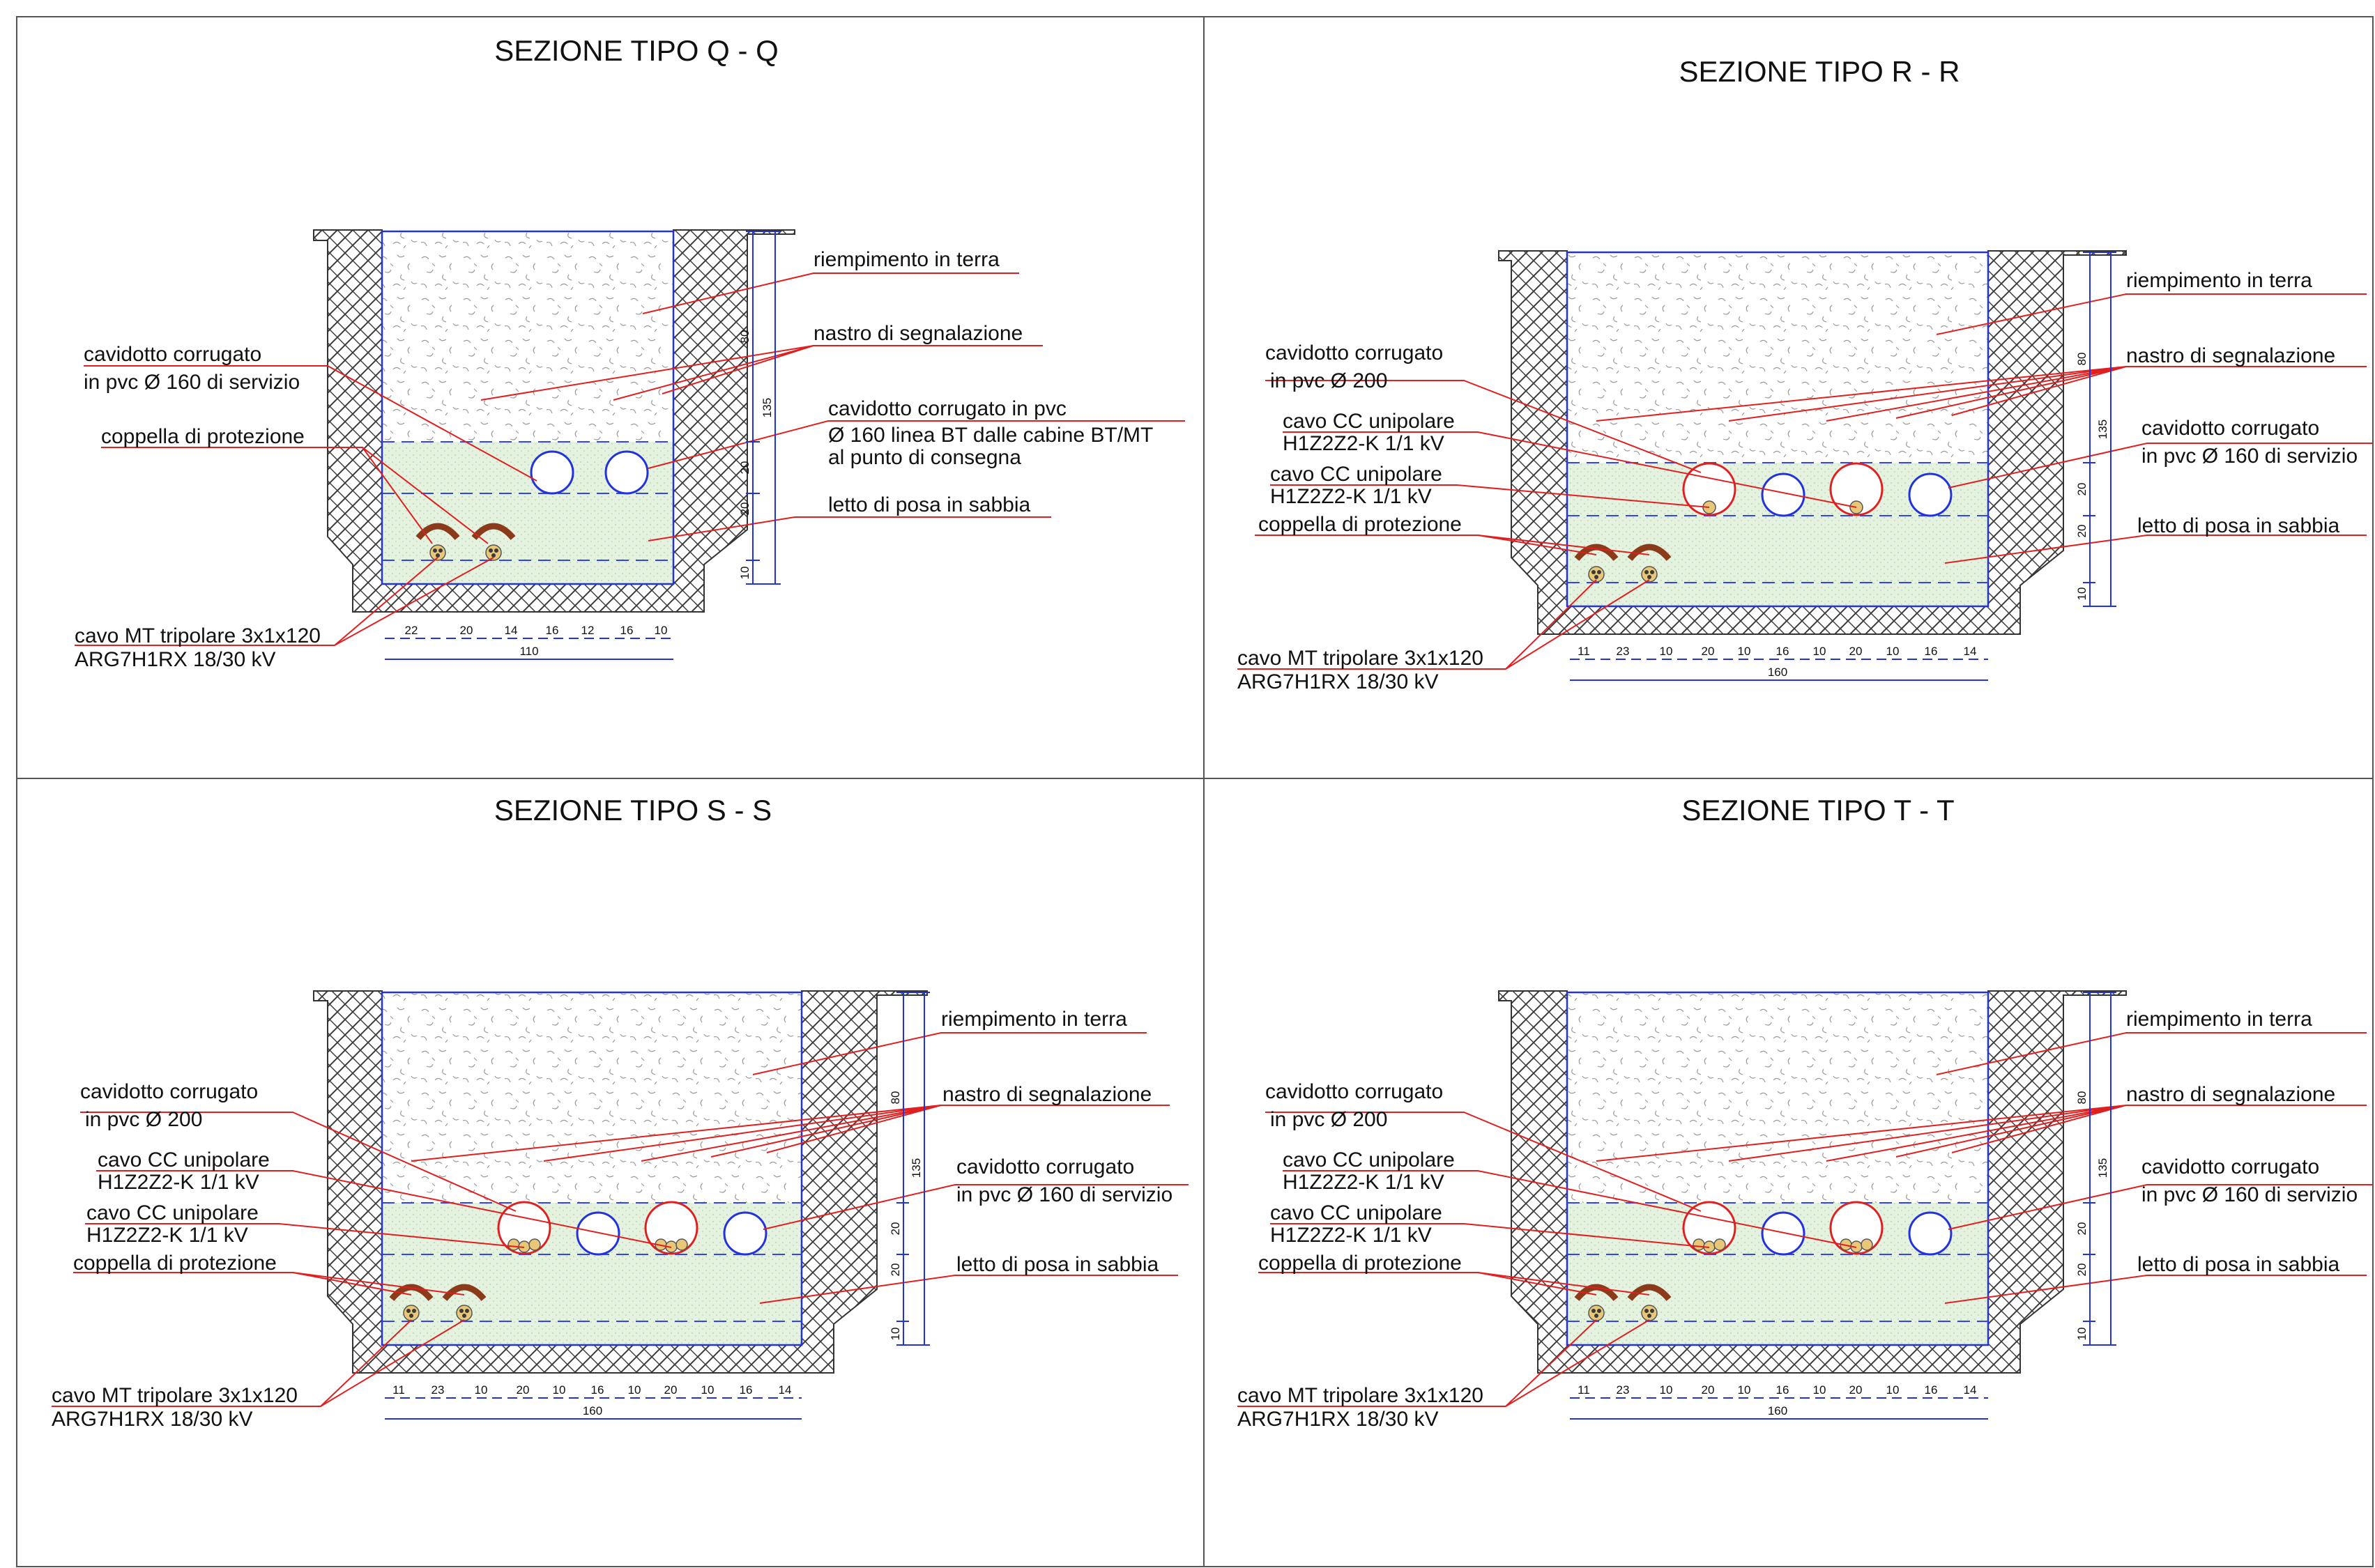  Describe the element at coordinates (588, 630) in the screenshot. I see `hdim-label: 12` at that location.